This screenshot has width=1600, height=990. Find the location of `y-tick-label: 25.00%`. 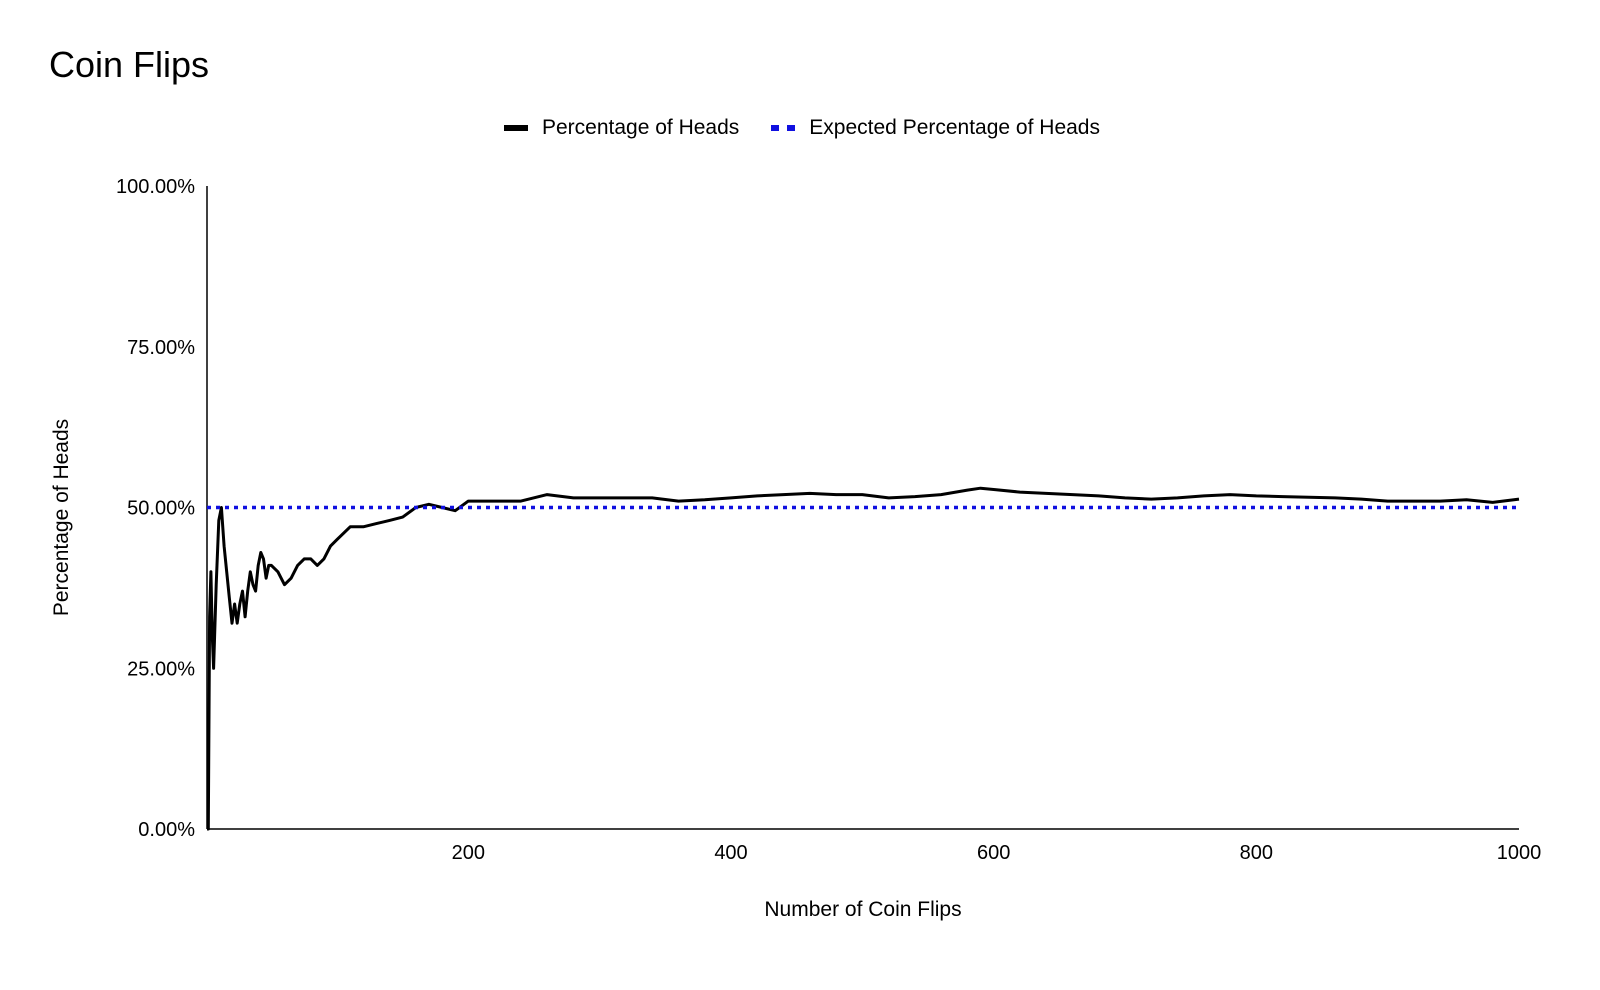

y-tick-label: 25.00% is located at coordinates (161, 669).